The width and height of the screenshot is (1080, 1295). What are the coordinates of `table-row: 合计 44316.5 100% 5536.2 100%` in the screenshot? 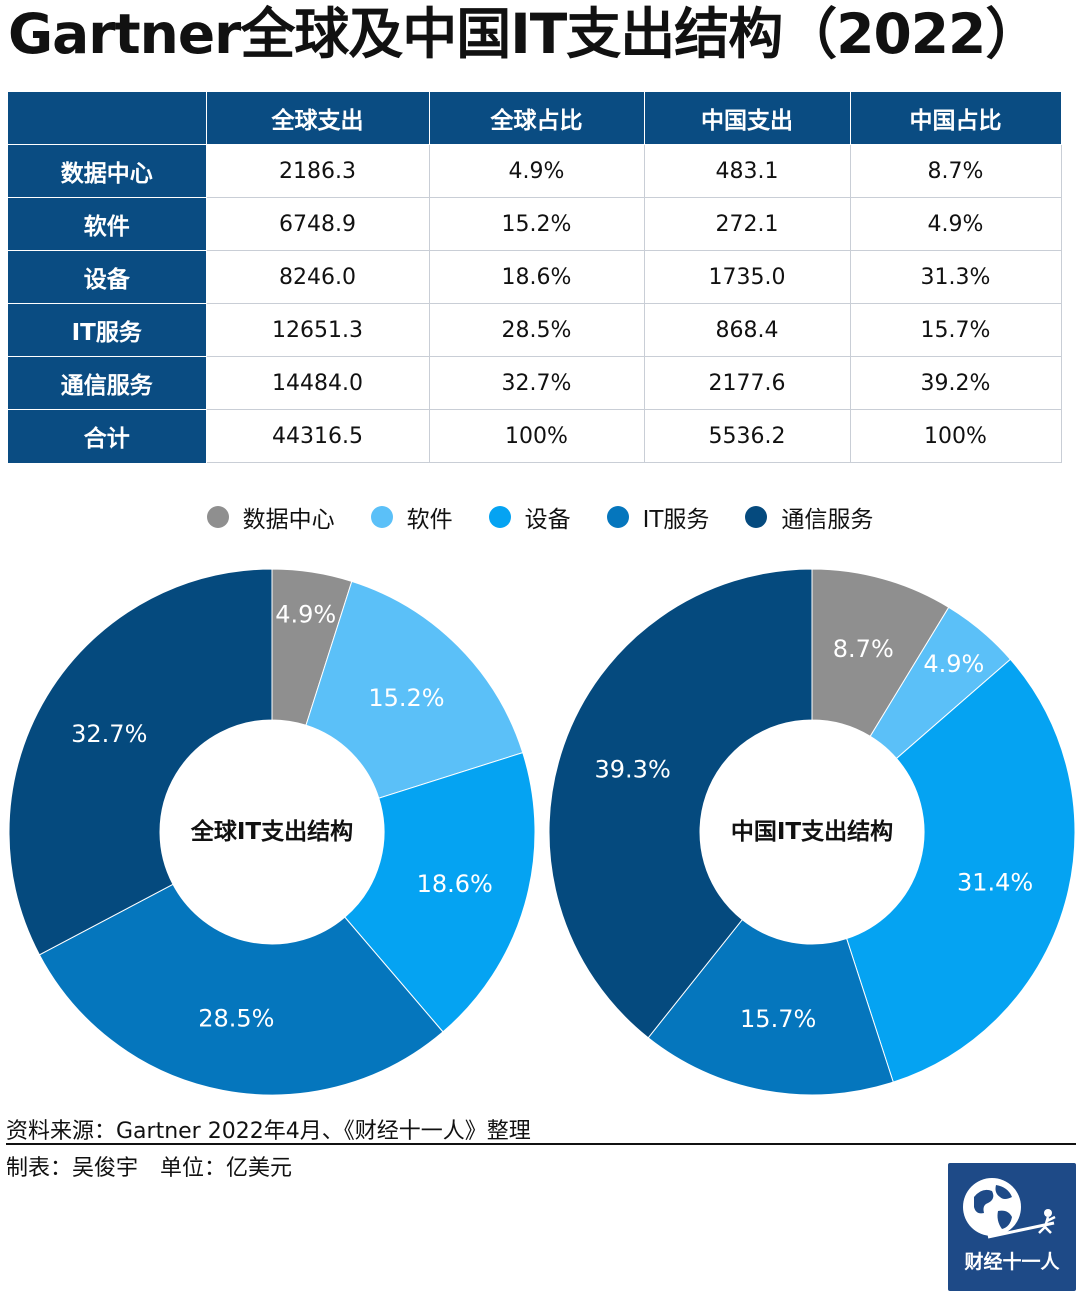 It's located at (535, 436).